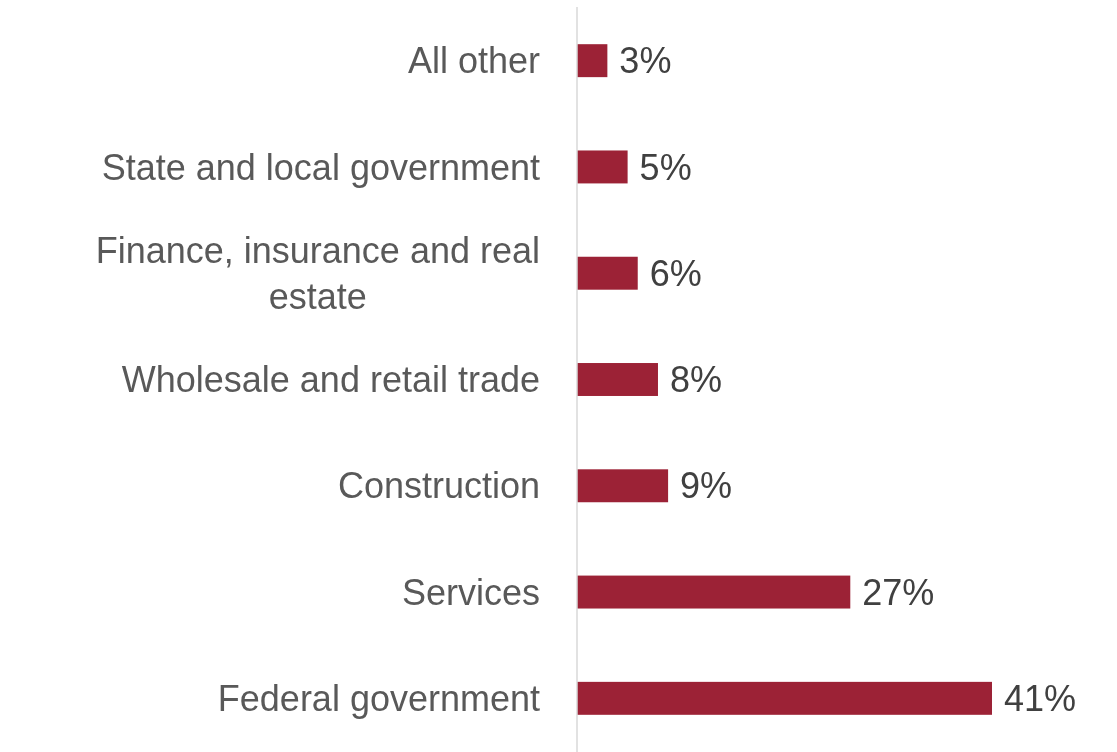 The width and height of the screenshot is (1117, 752). Describe the element at coordinates (378, 698) in the screenshot. I see `y-tick-label: Federal government` at that location.